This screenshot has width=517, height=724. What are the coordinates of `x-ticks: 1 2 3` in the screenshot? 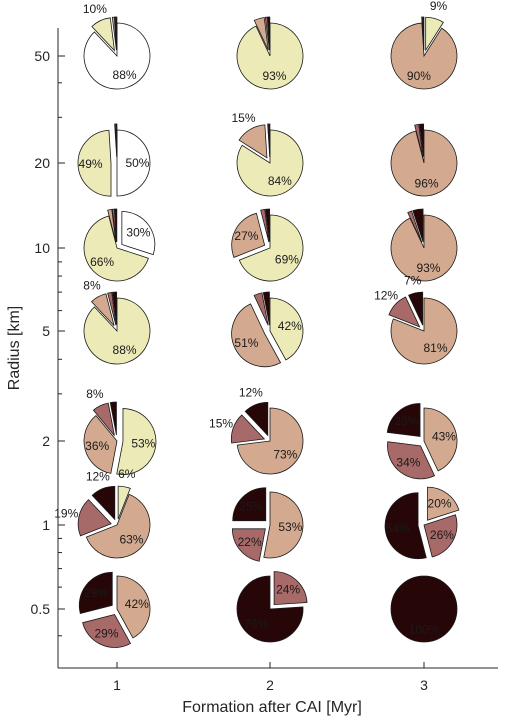 It's located at (270, 677).